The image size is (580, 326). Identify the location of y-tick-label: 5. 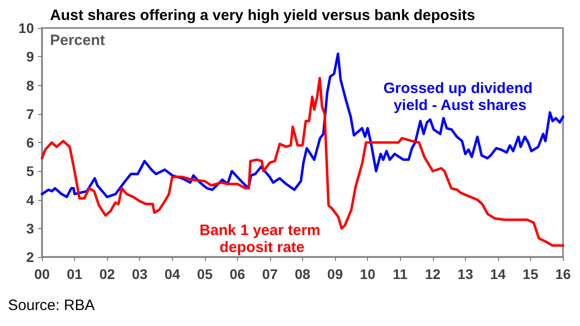
(30, 171).